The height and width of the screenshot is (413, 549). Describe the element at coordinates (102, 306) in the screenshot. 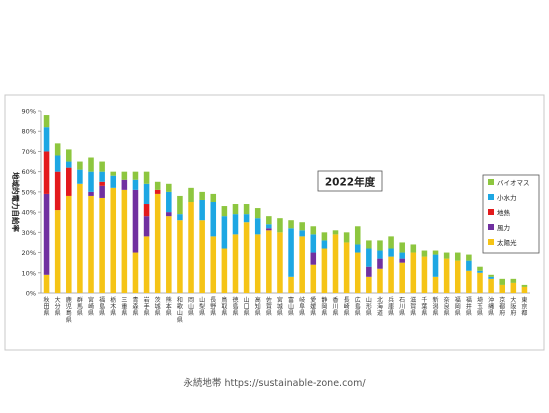

I see `x-tick-label: 福島県` at that location.